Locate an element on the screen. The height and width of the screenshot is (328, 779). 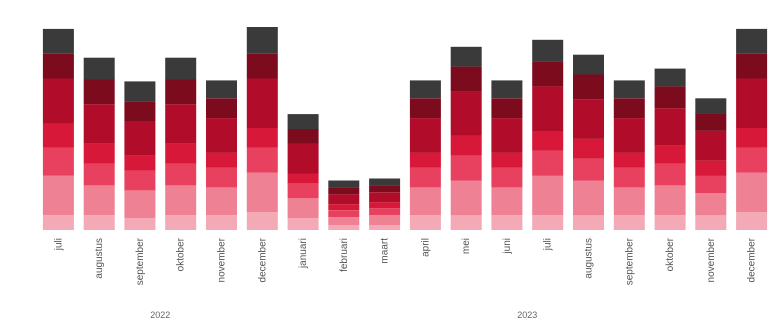
x-tick-label: september is located at coordinates (629, 261).